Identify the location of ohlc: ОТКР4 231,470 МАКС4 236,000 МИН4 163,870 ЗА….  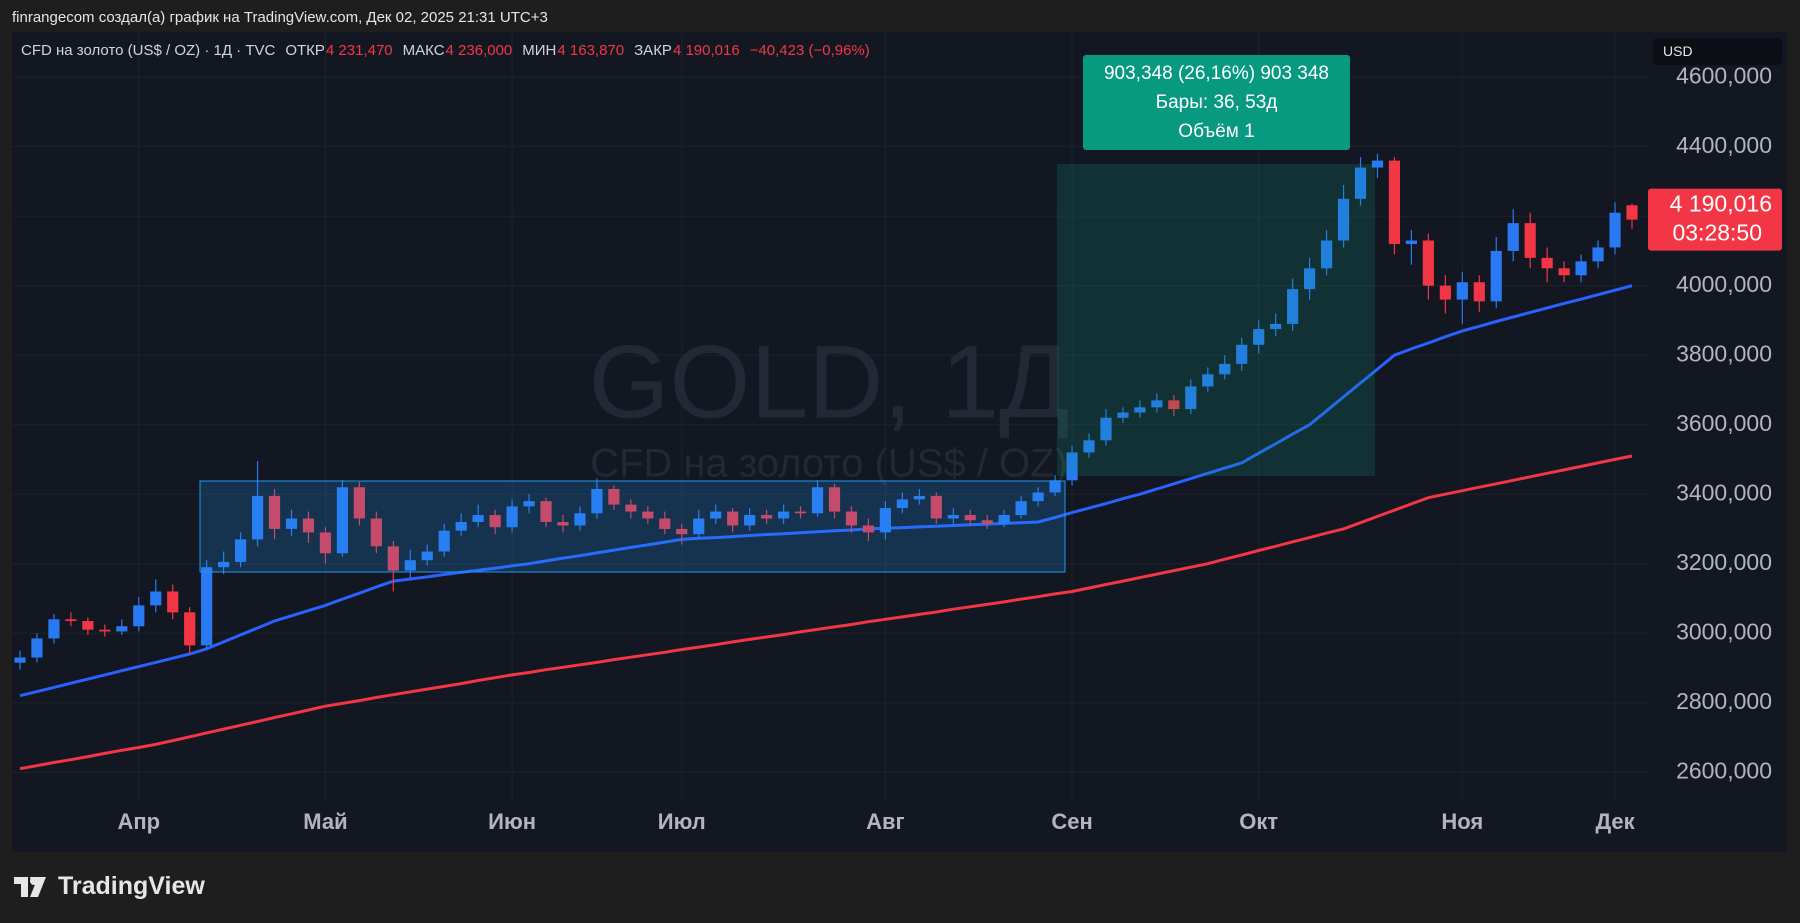
(512, 50).